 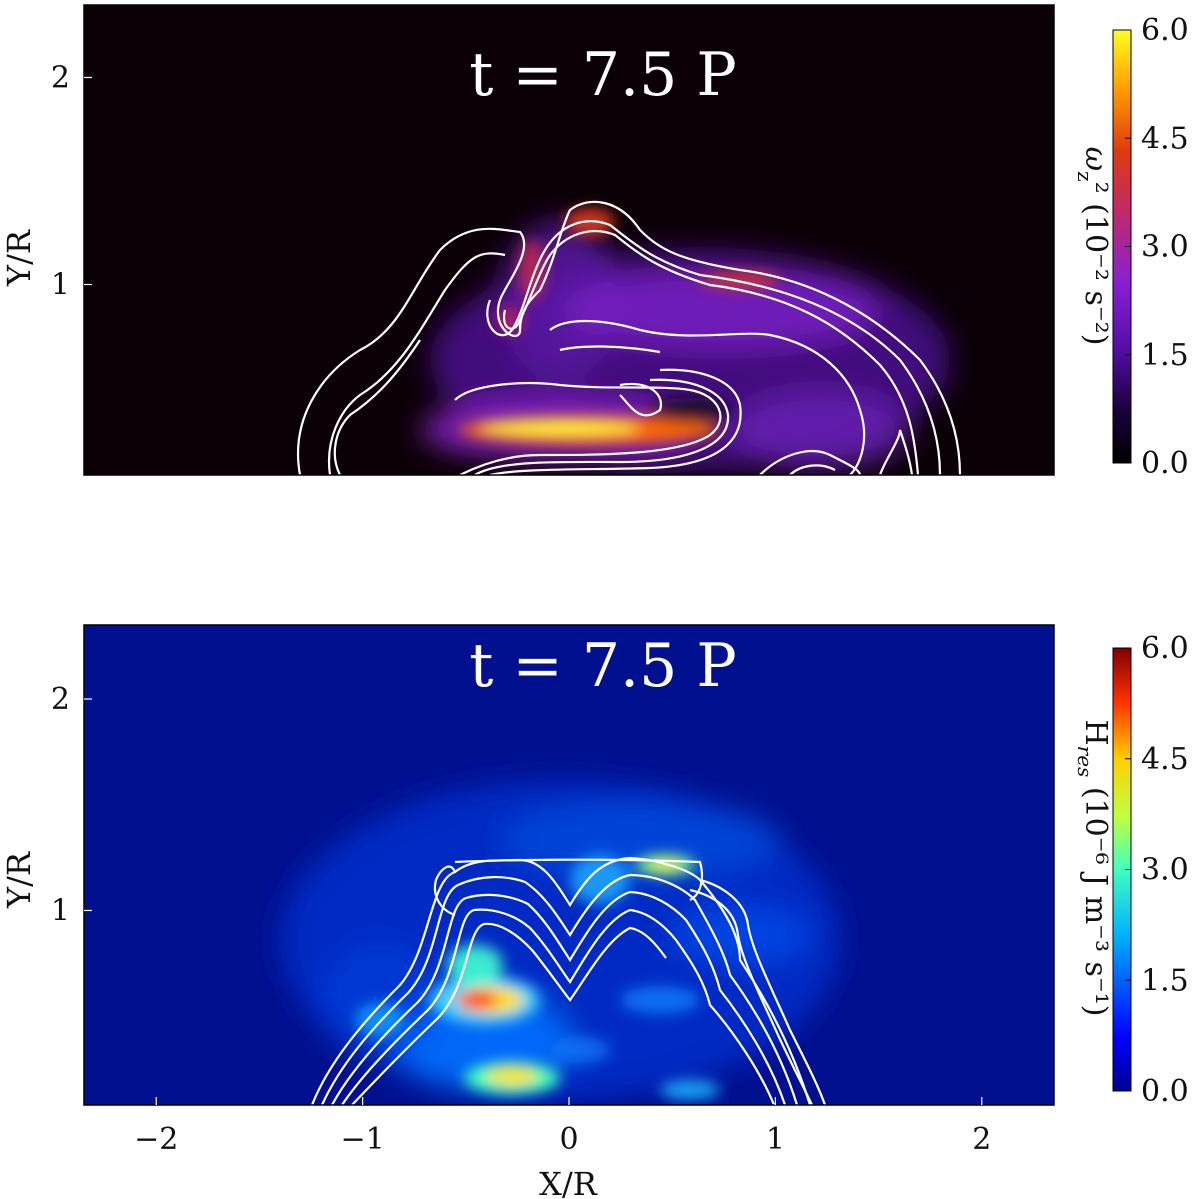 I want to click on bottom-colorbar-label: Hres (10⁻⁶ J m⁻³ s⁻¹), so click(x=1093, y=867).